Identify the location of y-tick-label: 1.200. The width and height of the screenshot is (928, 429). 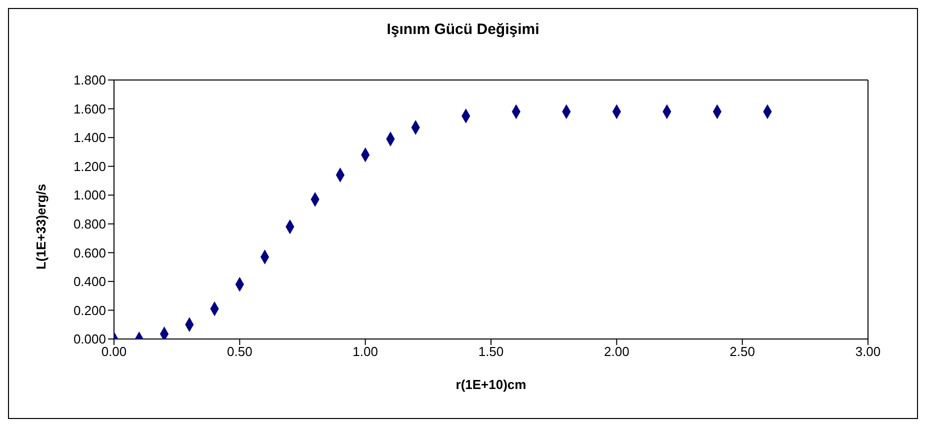
(89, 166).